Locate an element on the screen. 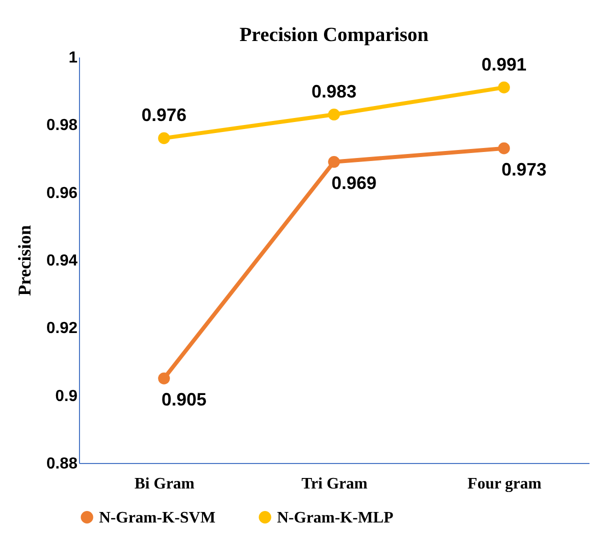 This screenshot has width=614, height=541. data-label: 0.976 is located at coordinates (164, 115).